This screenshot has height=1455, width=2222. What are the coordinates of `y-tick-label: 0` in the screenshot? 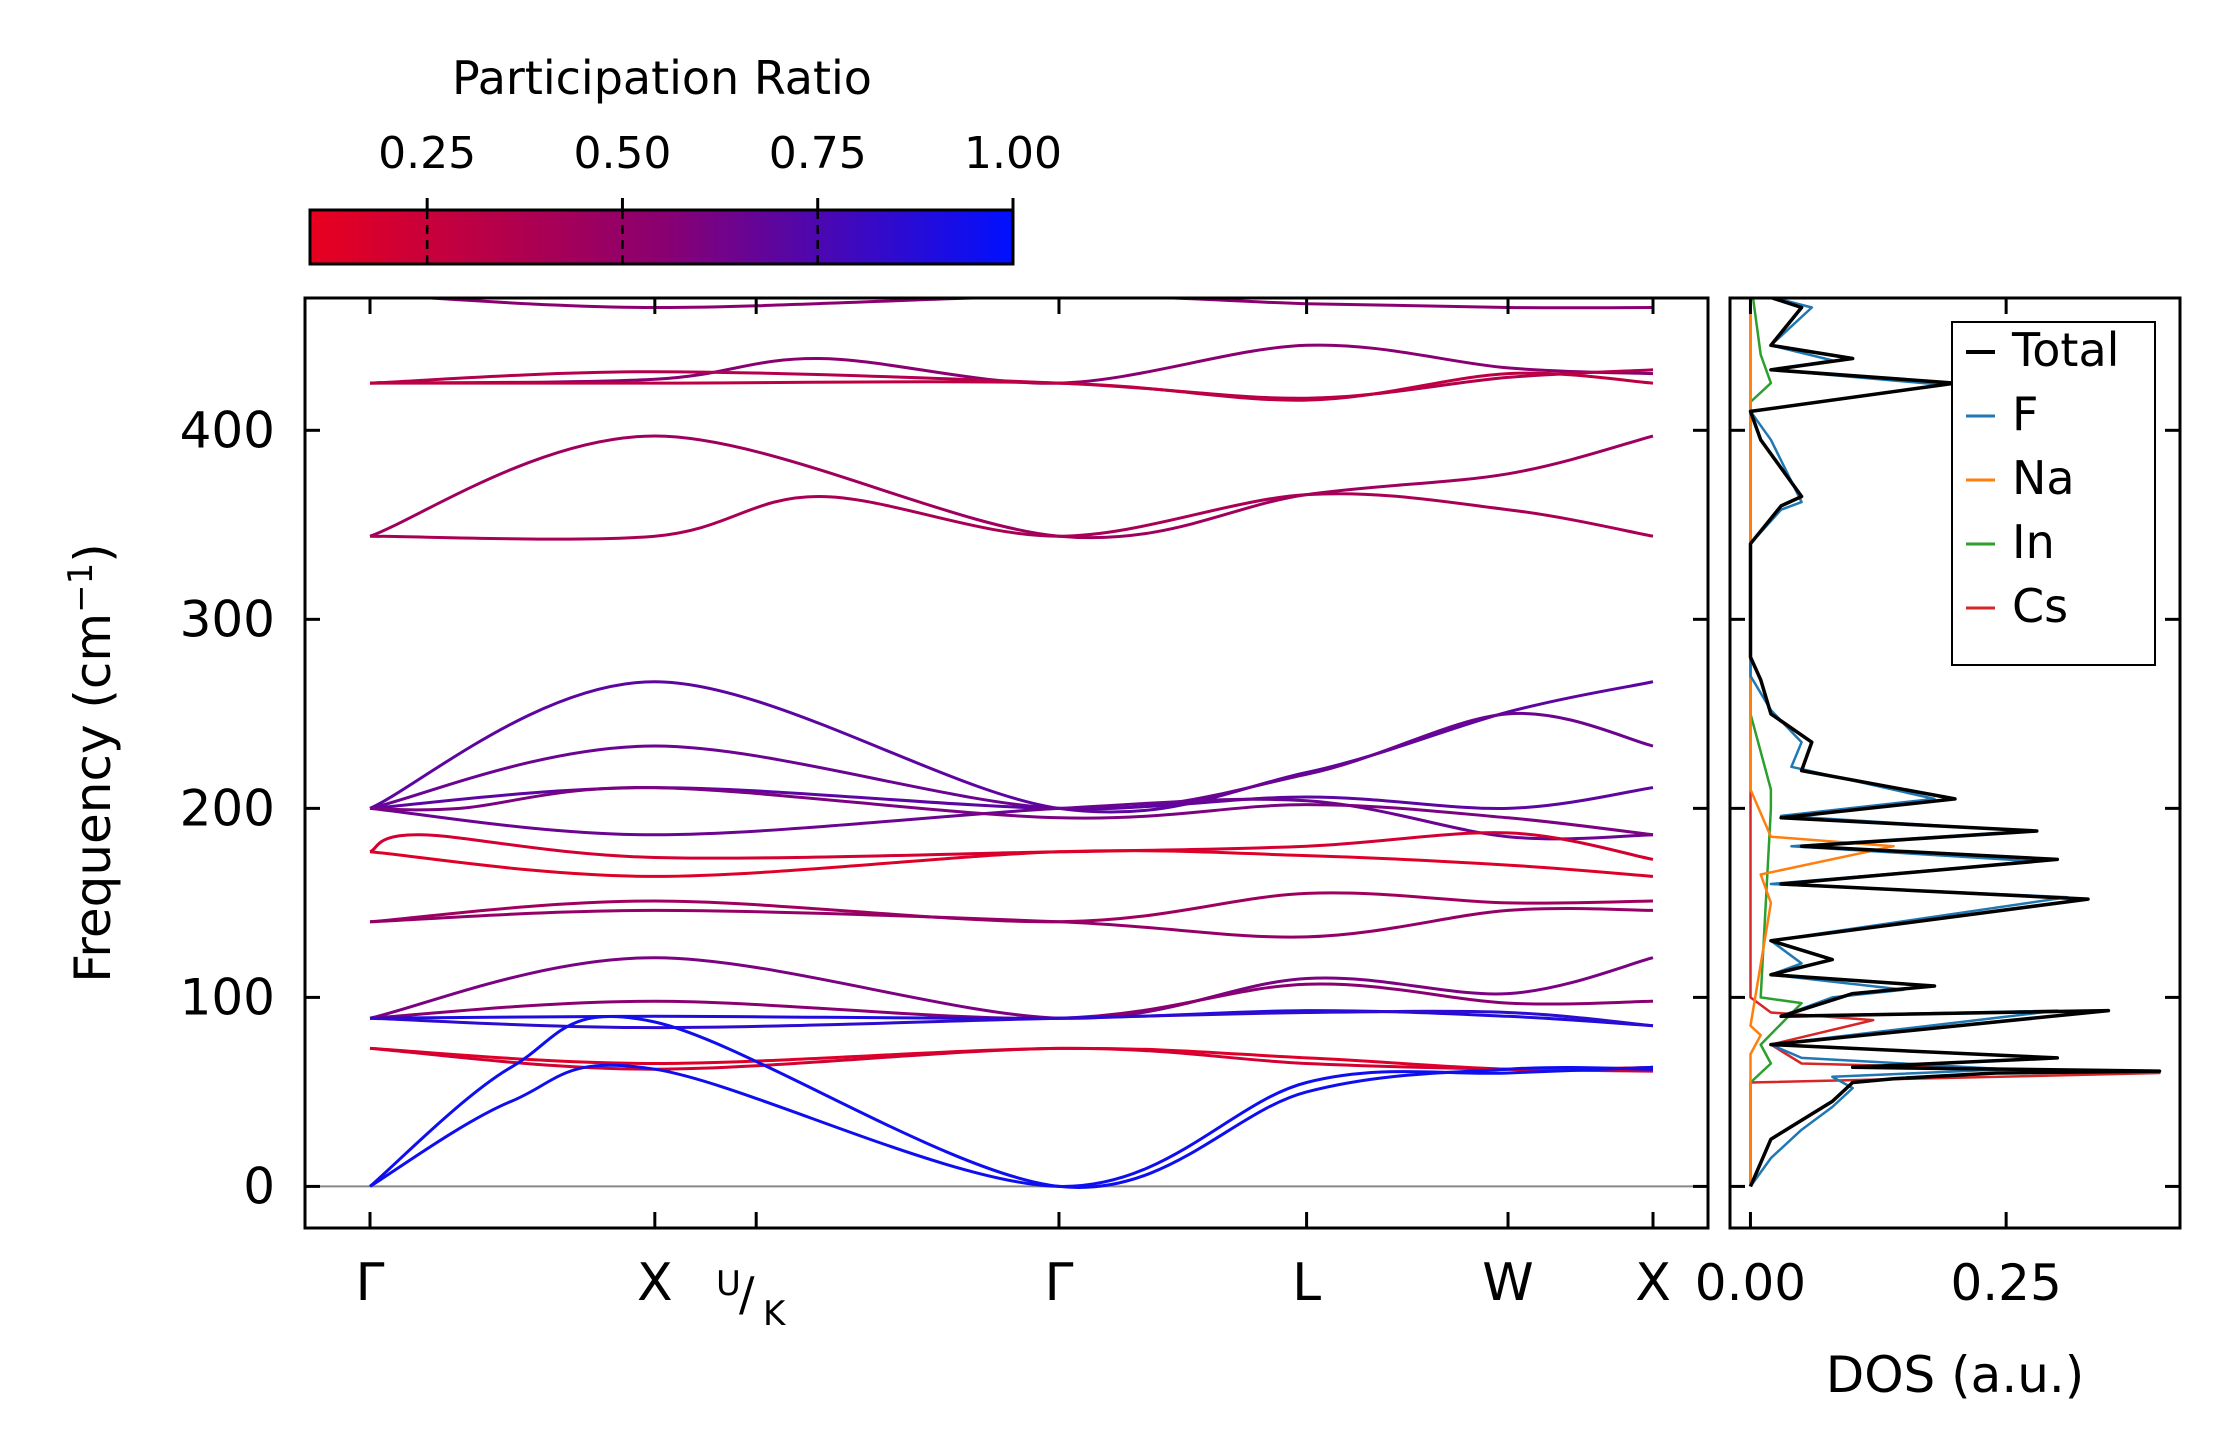 It's located at (259, 1186).